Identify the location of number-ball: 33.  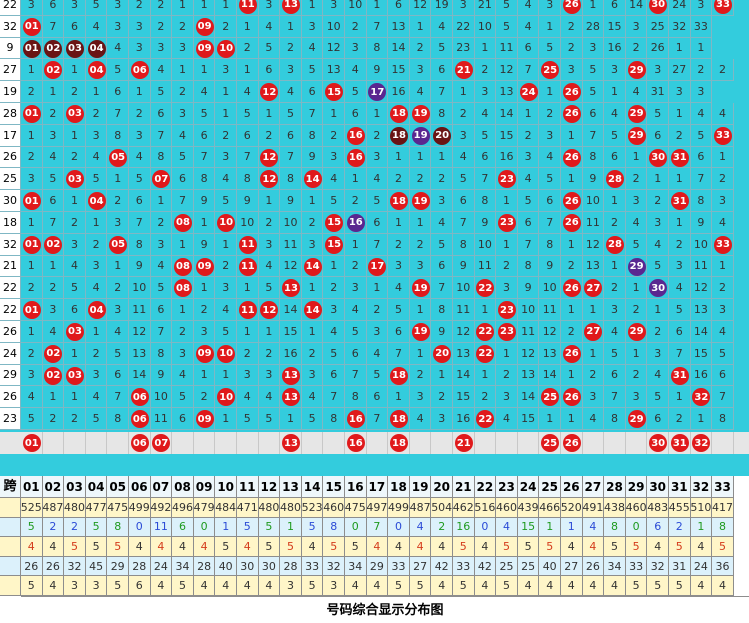
(723, 7).